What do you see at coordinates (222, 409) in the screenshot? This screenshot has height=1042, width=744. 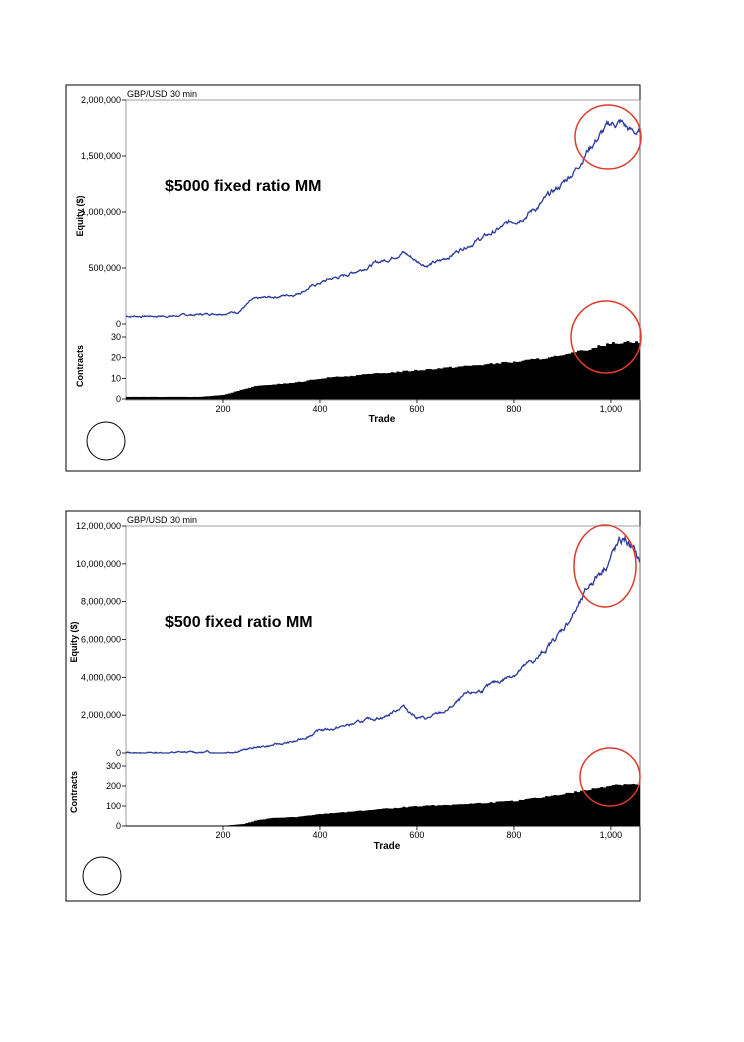 I see `chart-1-xtick-label: 200` at bounding box center [222, 409].